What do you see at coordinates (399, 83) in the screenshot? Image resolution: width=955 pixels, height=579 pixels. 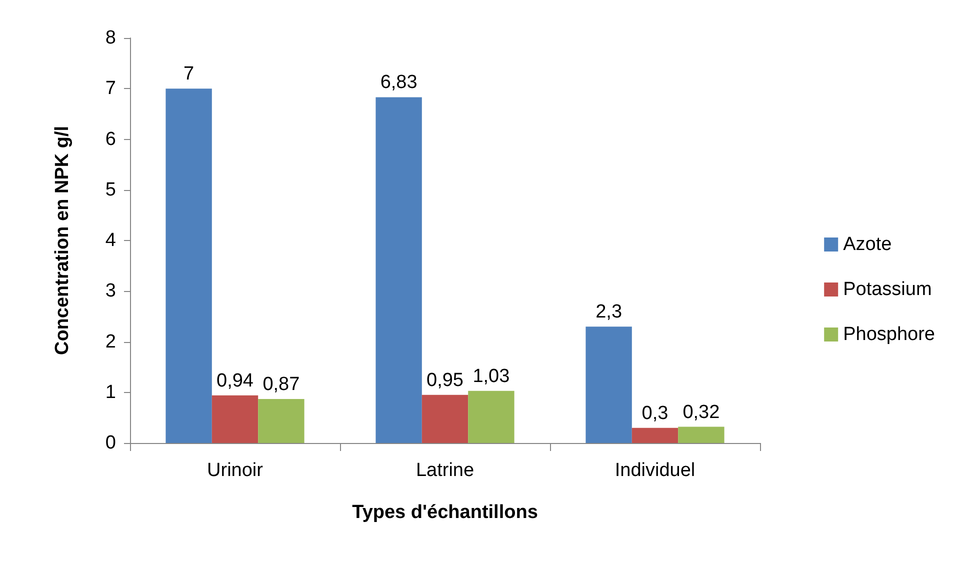 I see `data-label: 6,83` at bounding box center [399, 83].